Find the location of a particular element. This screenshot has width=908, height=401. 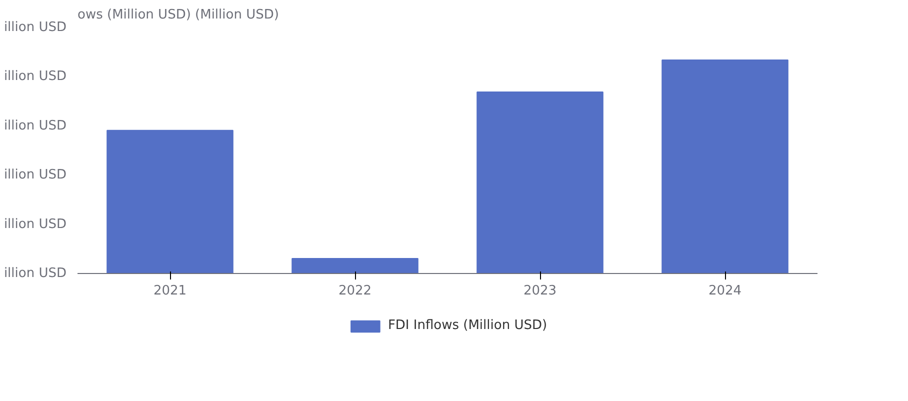

x-tick-label: 2023 is located at coordinates (540, 290).